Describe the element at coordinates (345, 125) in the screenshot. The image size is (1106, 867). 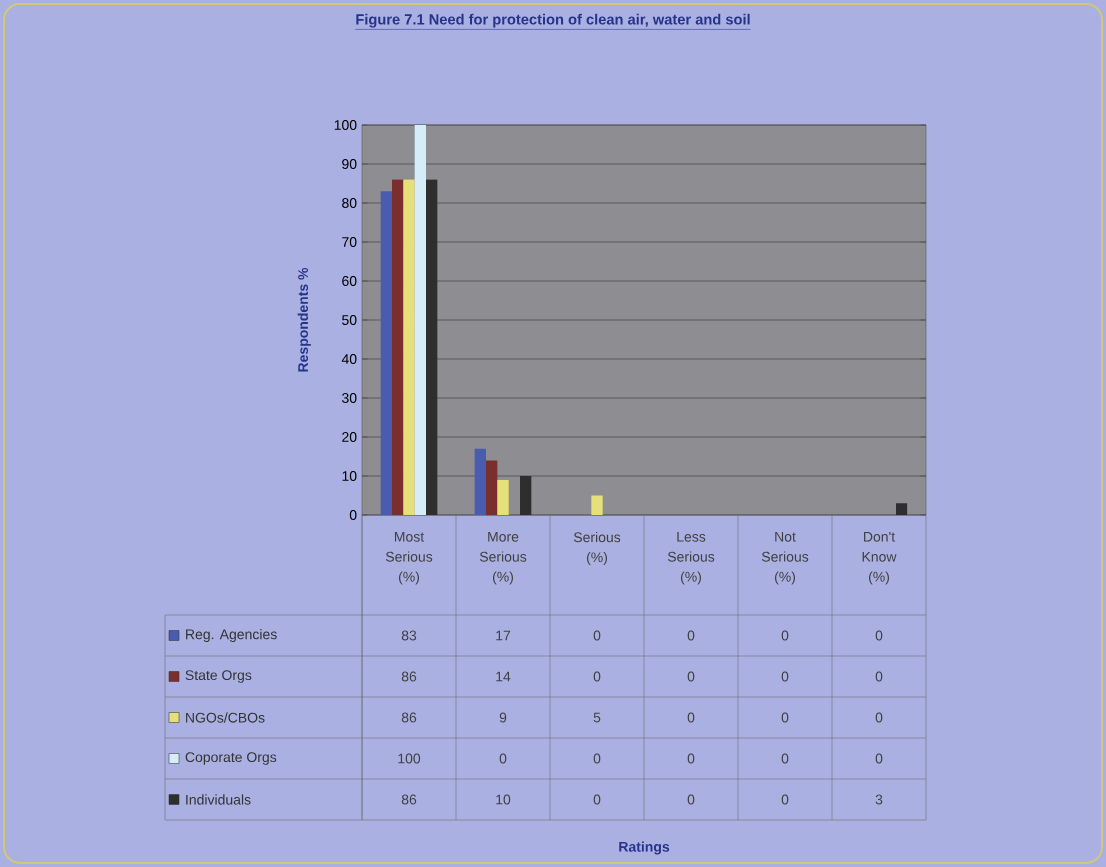
I see `y-tick-label: 100` at that location.